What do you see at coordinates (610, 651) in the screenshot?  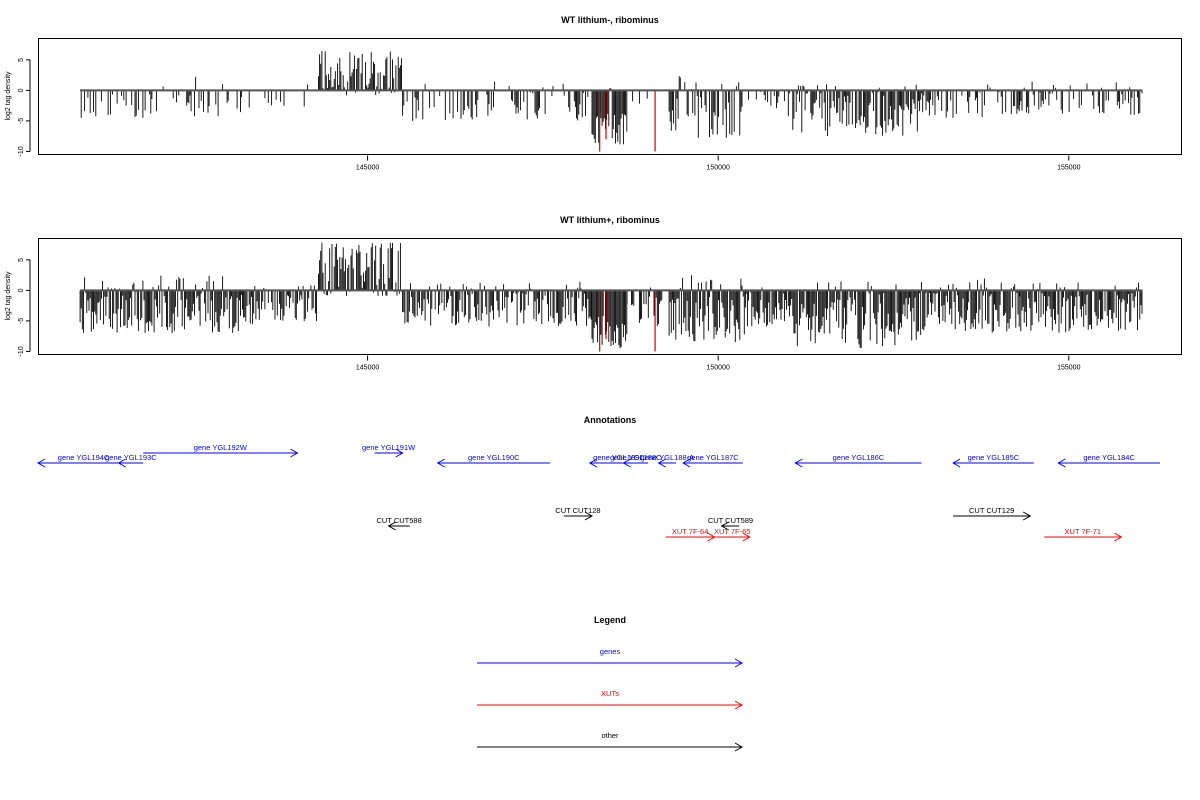 I see `legend-label: genes` at bounding box center [610, 651].